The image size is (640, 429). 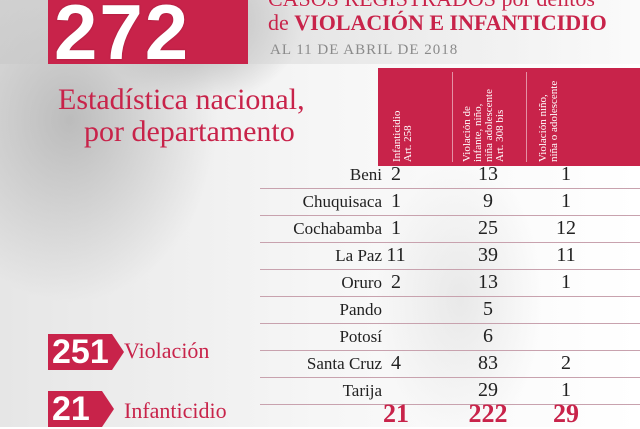 I want to click on violacion-nna-value: 2, so click(x=566, y=363).